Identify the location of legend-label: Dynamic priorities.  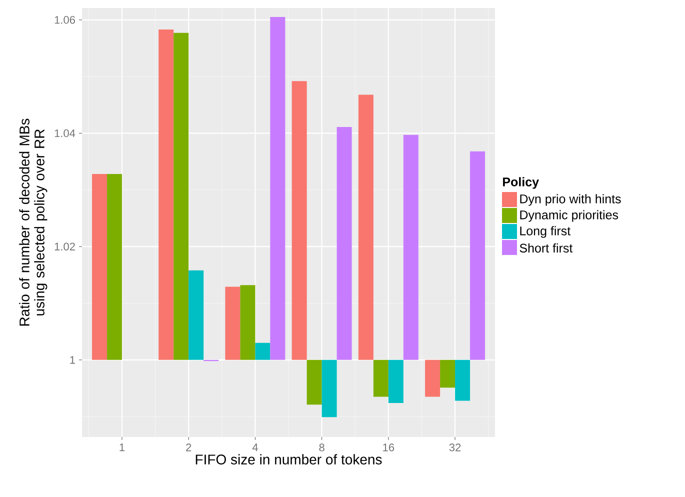
(569, 216).